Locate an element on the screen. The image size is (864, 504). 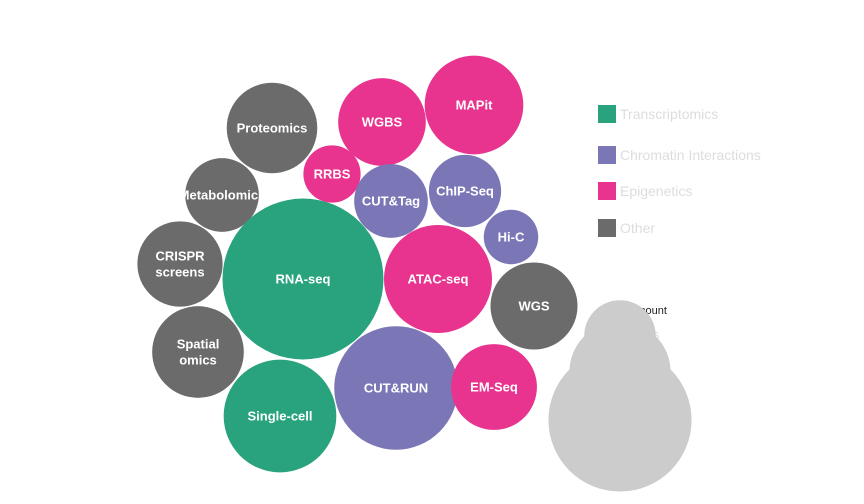
bubble-label-hi-c: Hi-C is located at coordinates (511, 237).